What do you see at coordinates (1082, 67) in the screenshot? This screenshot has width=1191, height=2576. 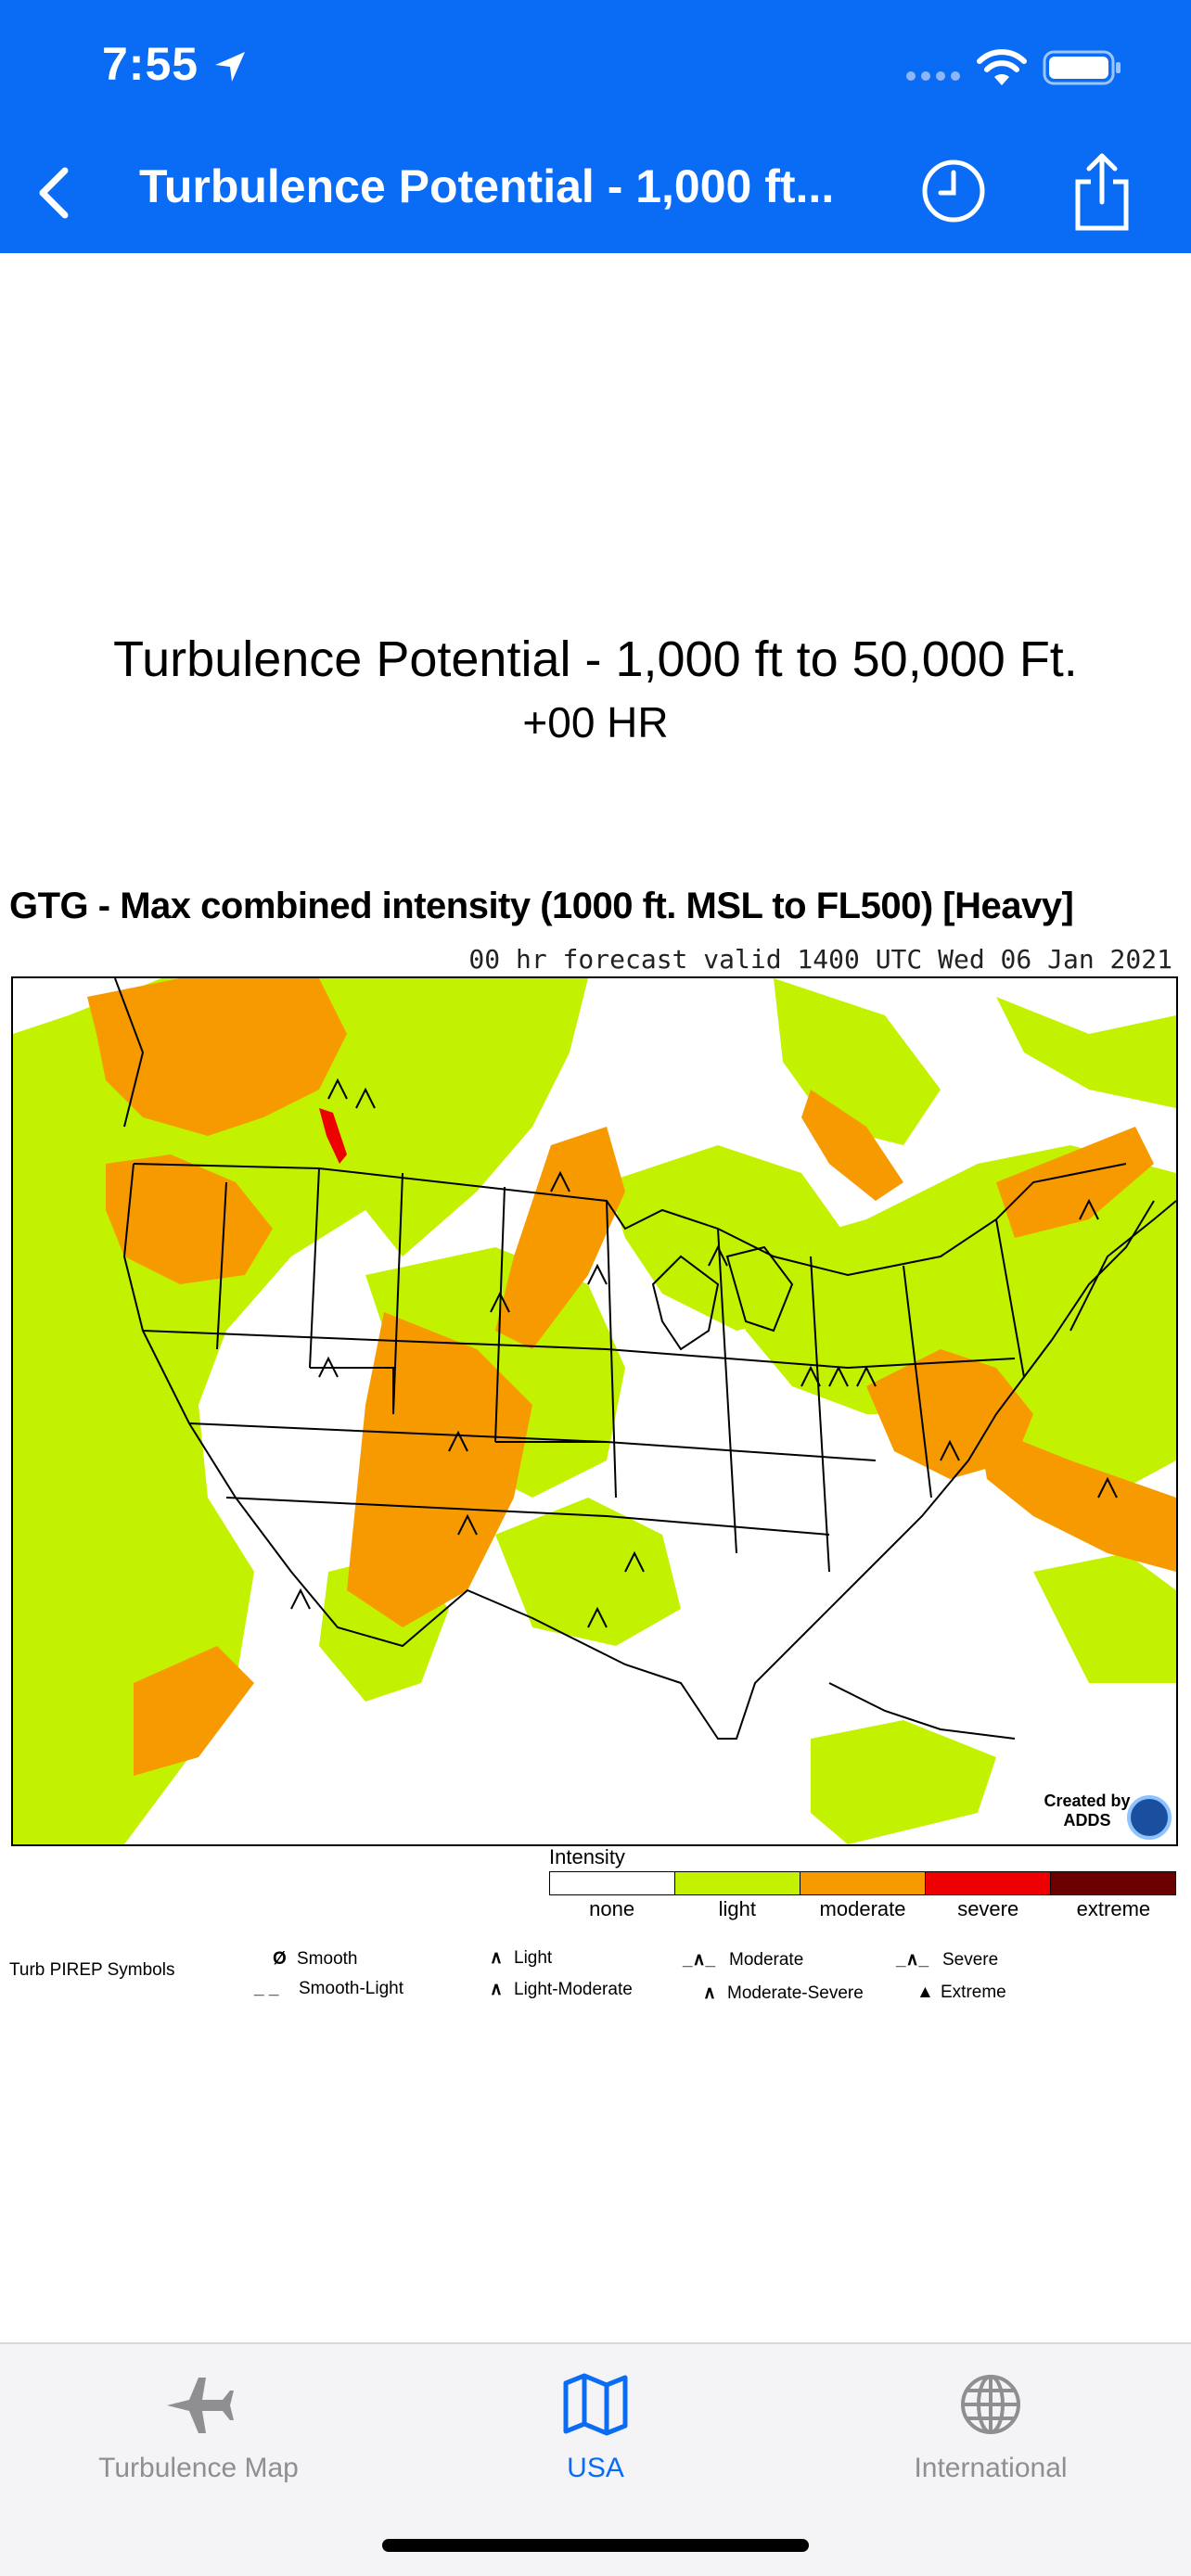 I see `battery-icon` at bounding box center [1082, 67].